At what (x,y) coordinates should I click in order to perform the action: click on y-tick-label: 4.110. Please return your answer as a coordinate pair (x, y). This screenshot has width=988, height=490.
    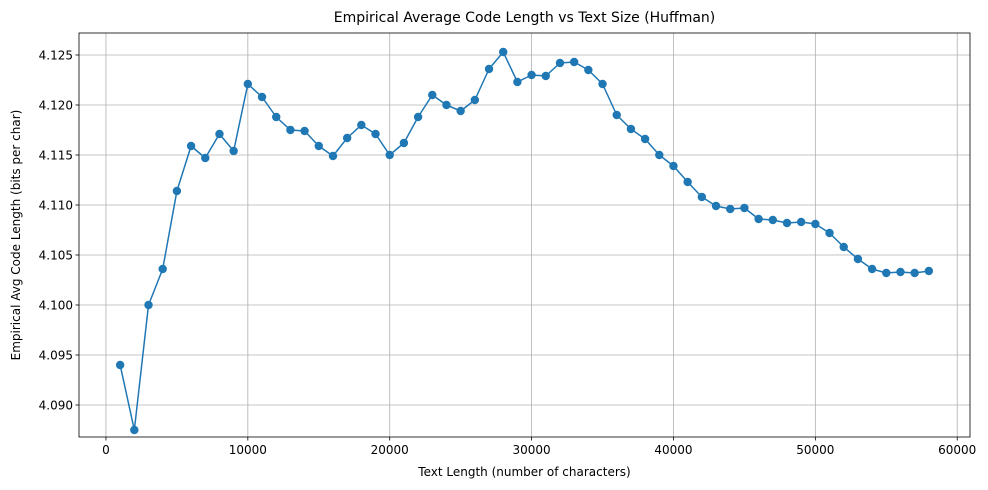
    Looking at the image, I should click on (56, 206).